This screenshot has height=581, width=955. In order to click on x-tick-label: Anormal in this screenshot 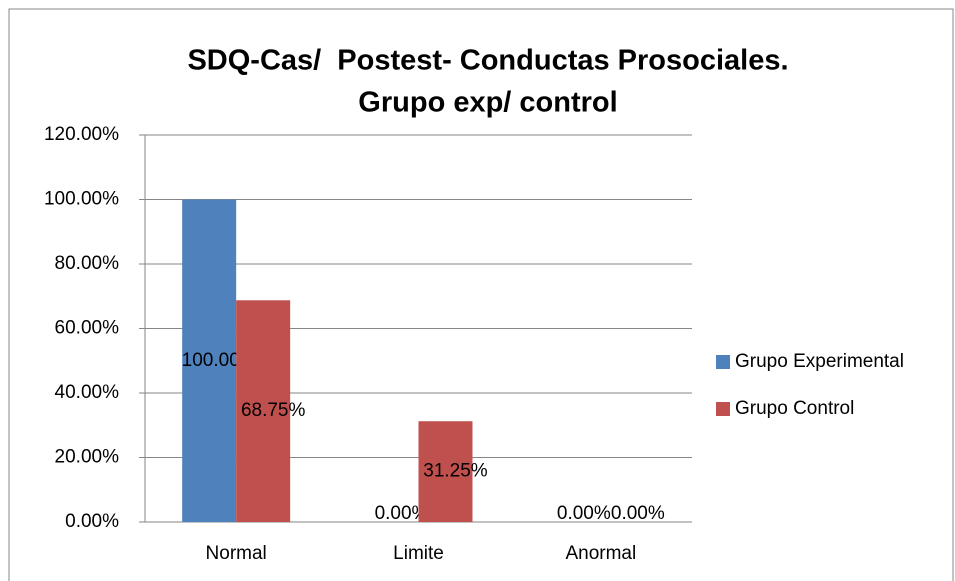, I will do `click(600, 553)`.